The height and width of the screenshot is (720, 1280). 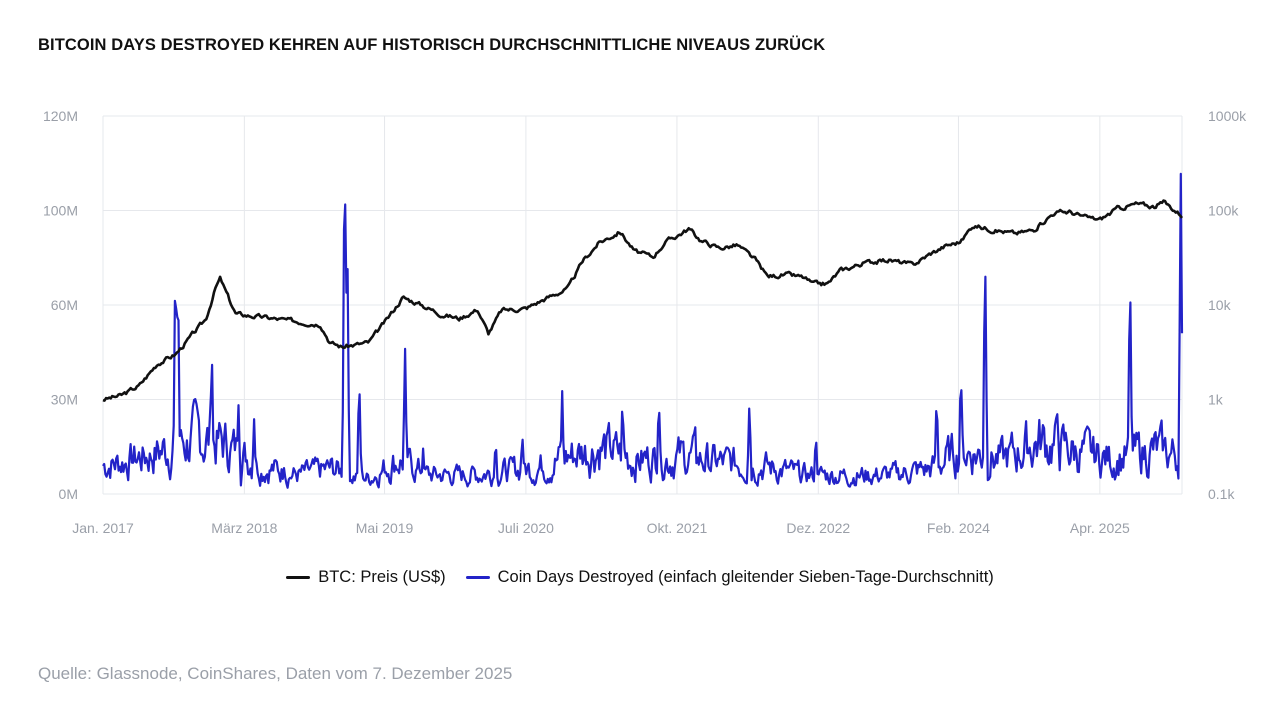 I want to click on y-left-tick-label: 60M, so click(x=64, y=305).